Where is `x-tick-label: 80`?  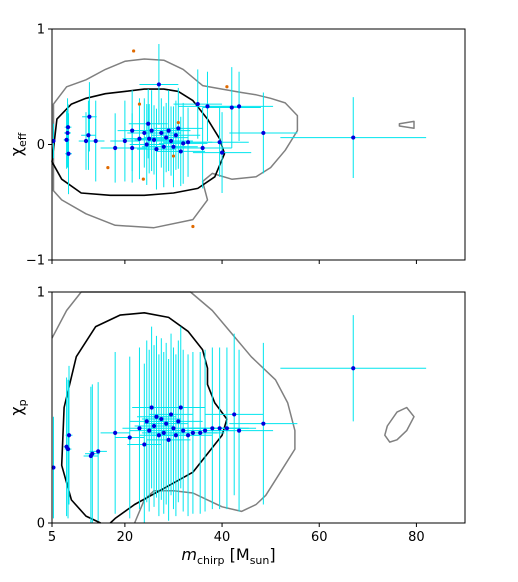 x-tick-label: 80 is located at coordinates (416, 537).